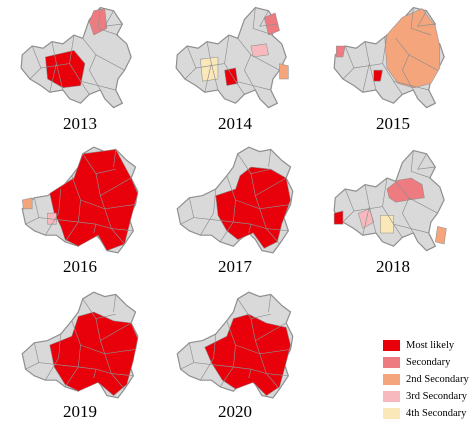  I want to click on year-label: 2018, so click(393, 266).